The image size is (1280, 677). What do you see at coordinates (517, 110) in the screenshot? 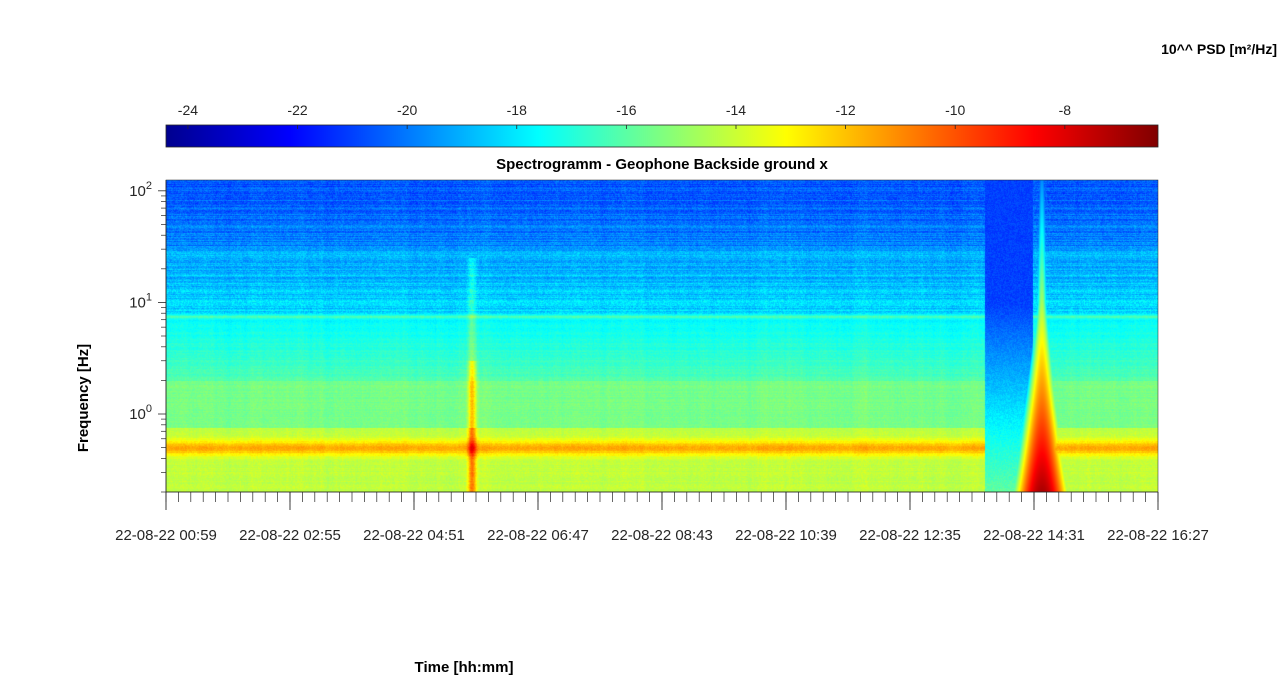
I see `colorbar-tick-label: -18` at bounding box center [517, 110].